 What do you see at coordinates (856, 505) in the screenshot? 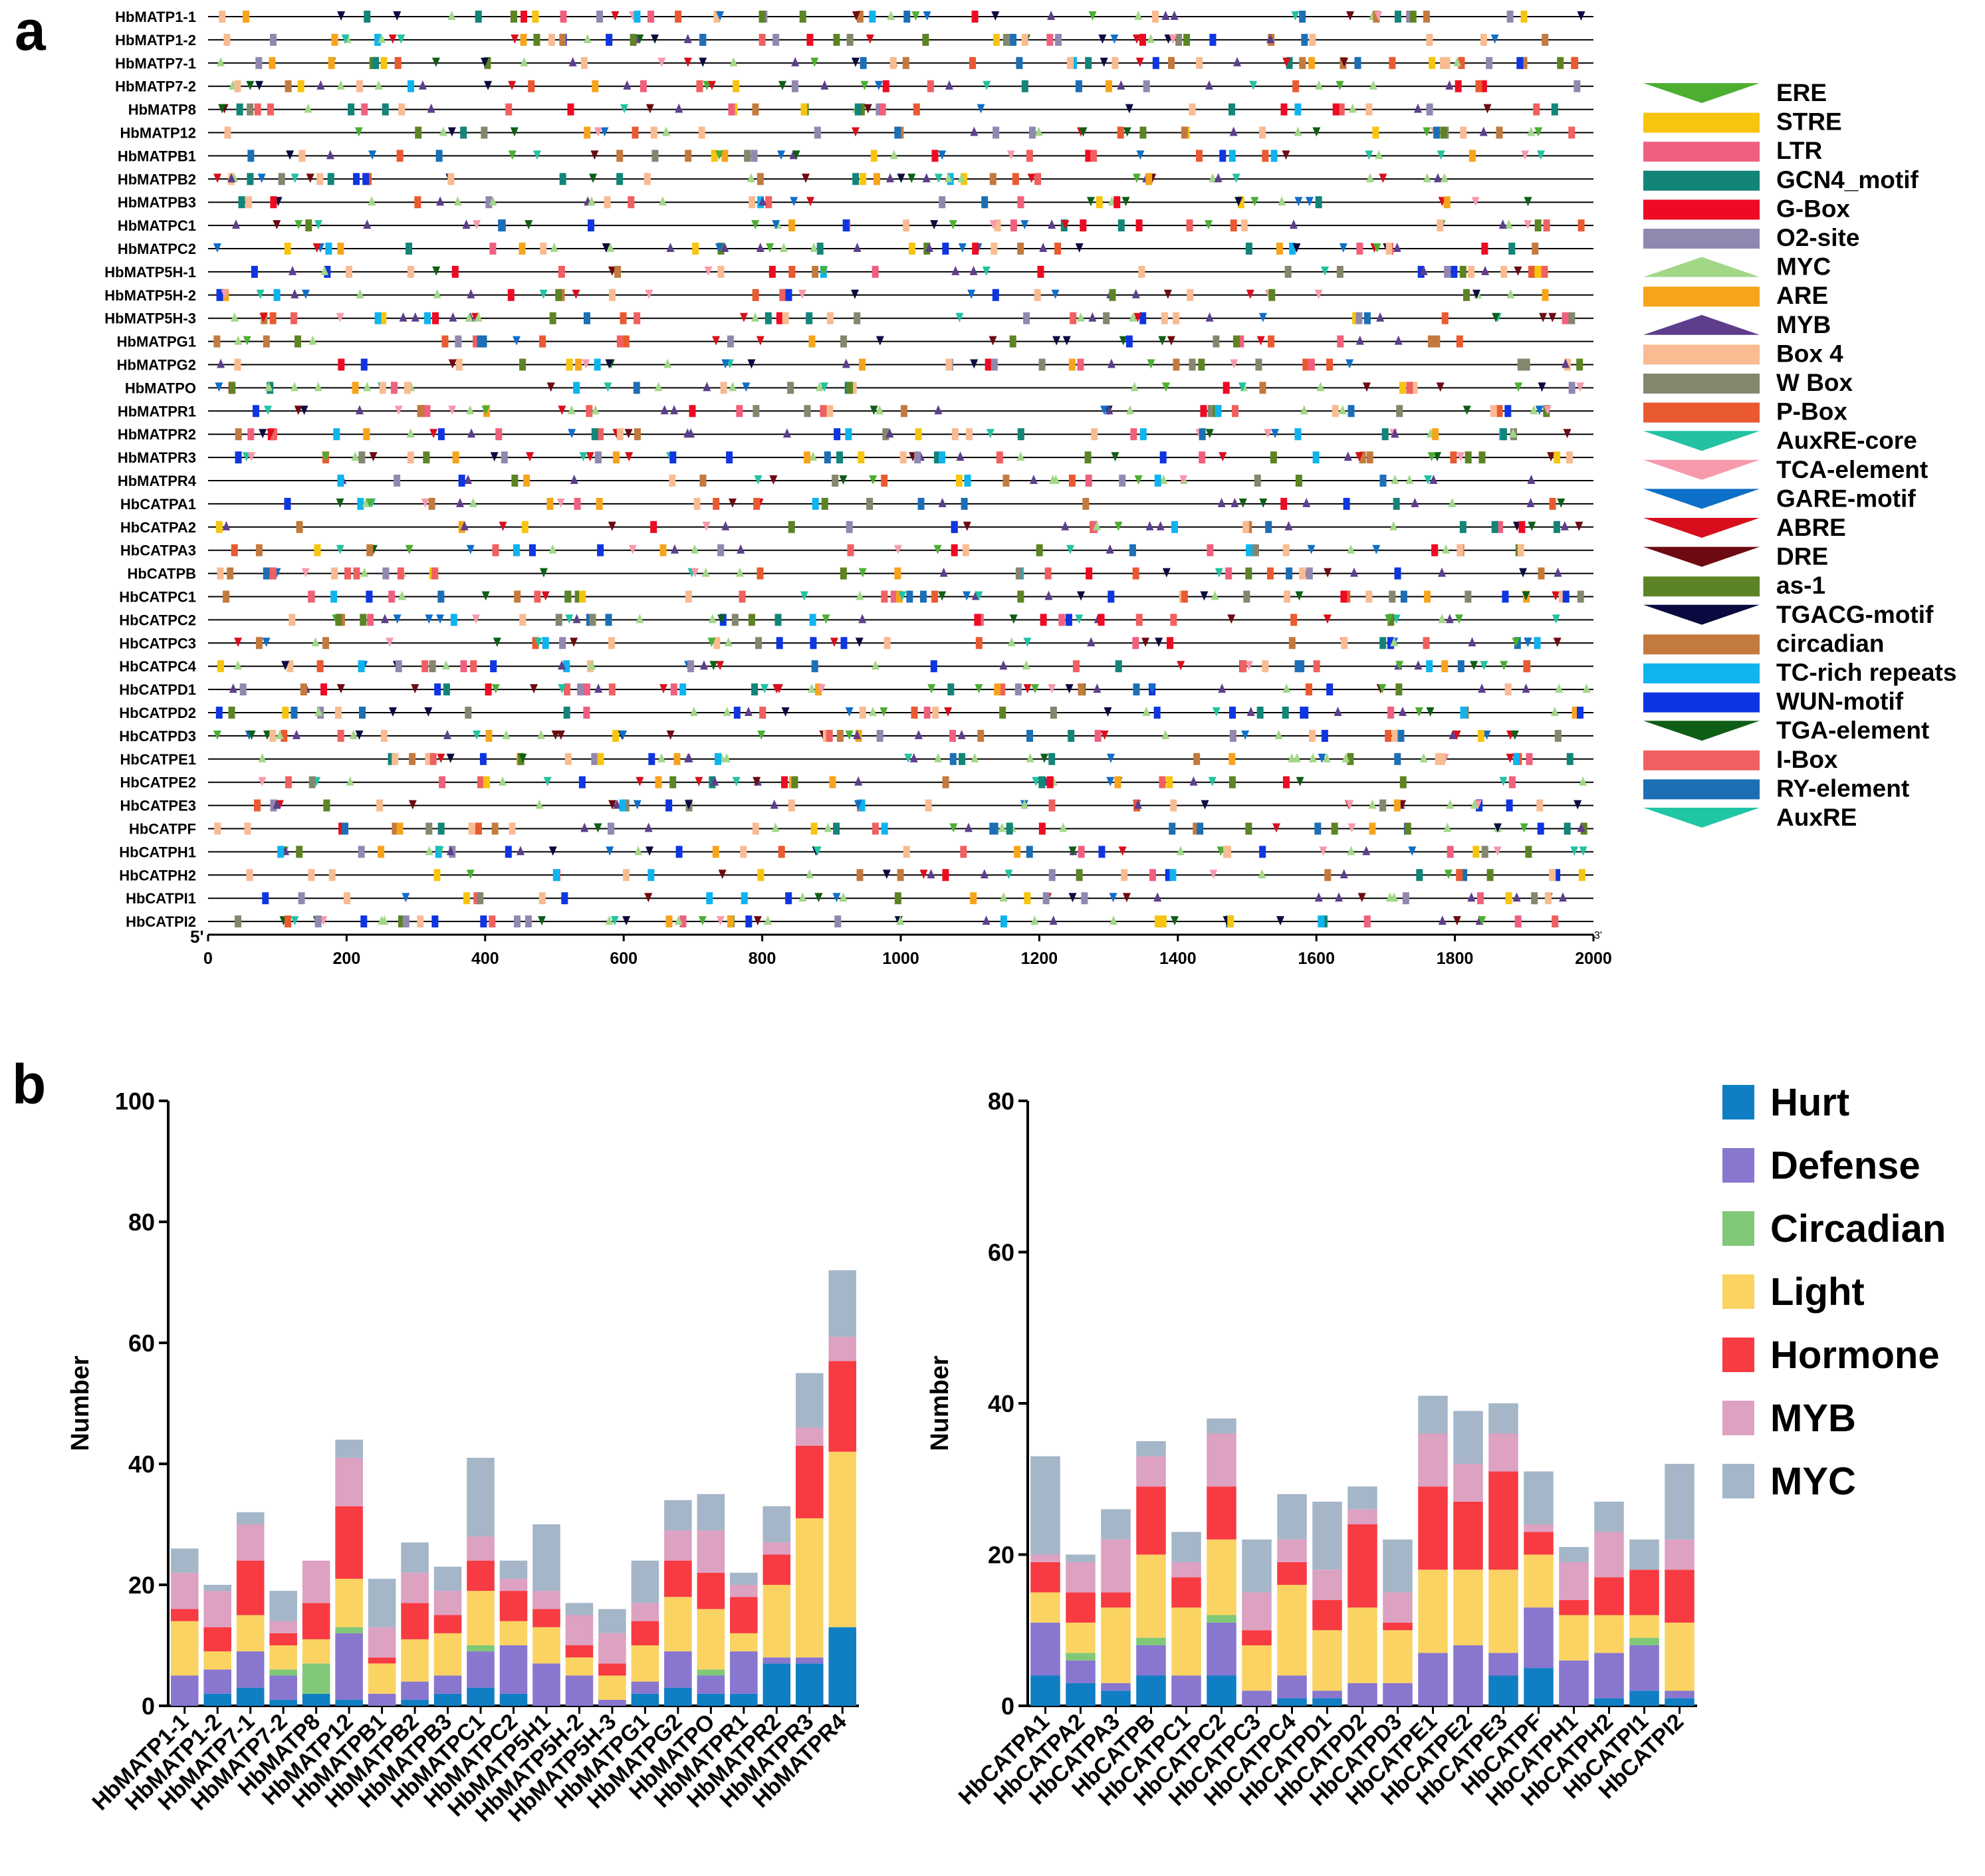
I see `gene-row-hbcatpa1: HbCATPA1` at bounding box center [856, 505].